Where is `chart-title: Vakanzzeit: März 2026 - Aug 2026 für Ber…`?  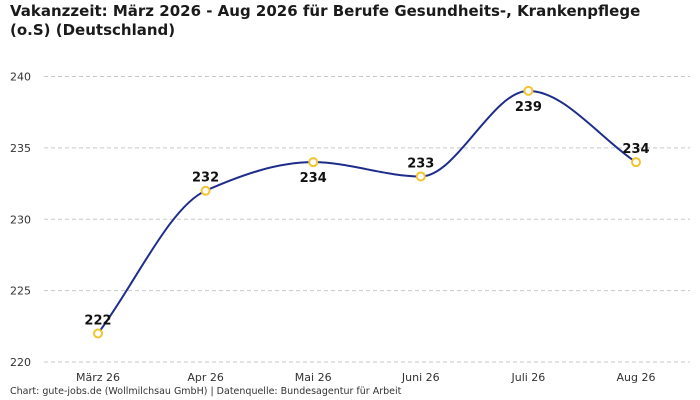
chart-title: Vakanzzeit: März 2026 - Aug 2026 für Ber… is located at coordinates (325, 20).